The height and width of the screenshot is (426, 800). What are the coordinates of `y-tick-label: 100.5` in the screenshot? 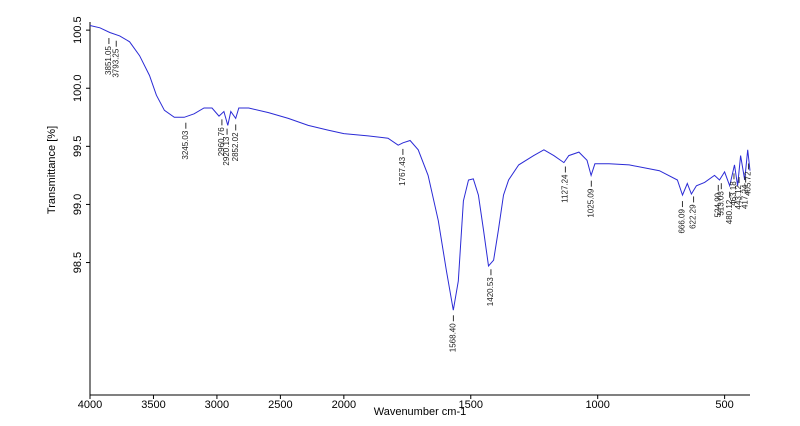 It's located at (78, 30).